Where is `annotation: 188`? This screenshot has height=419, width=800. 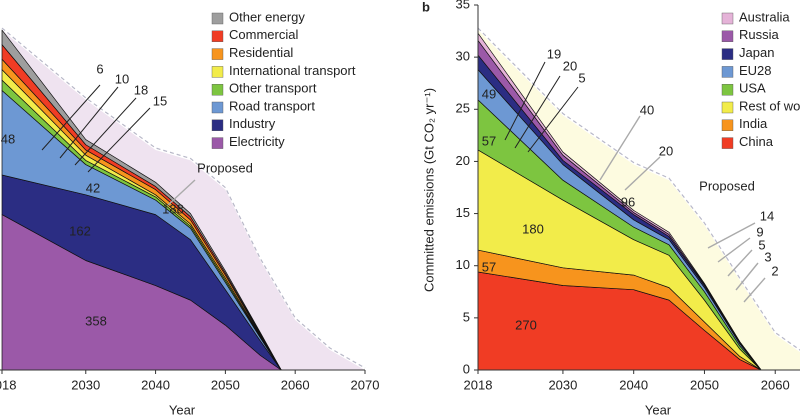
annotation: 188 is located at coordinates (173, 208).